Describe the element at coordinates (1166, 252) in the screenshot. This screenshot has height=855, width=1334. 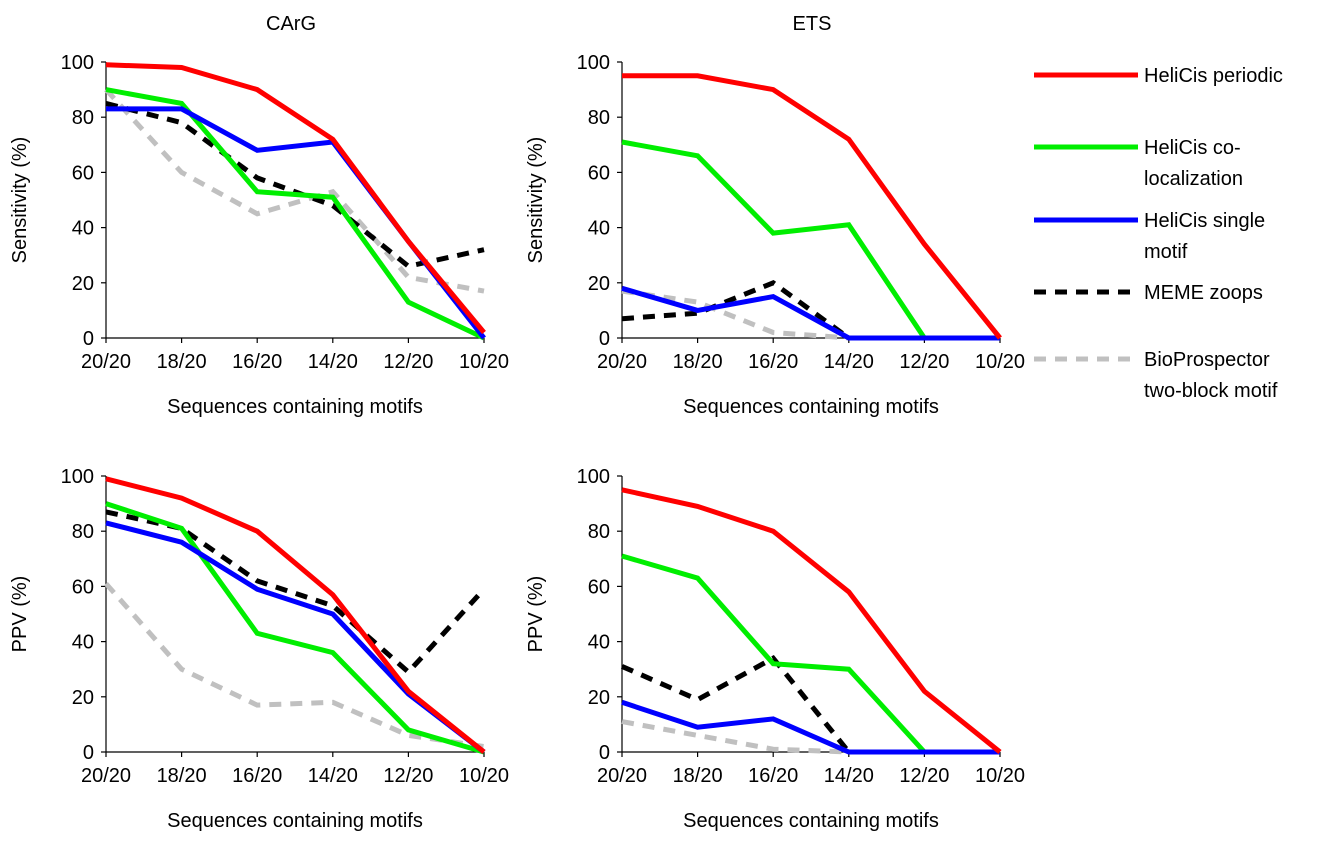
I see `legend-label: motif` at that location.